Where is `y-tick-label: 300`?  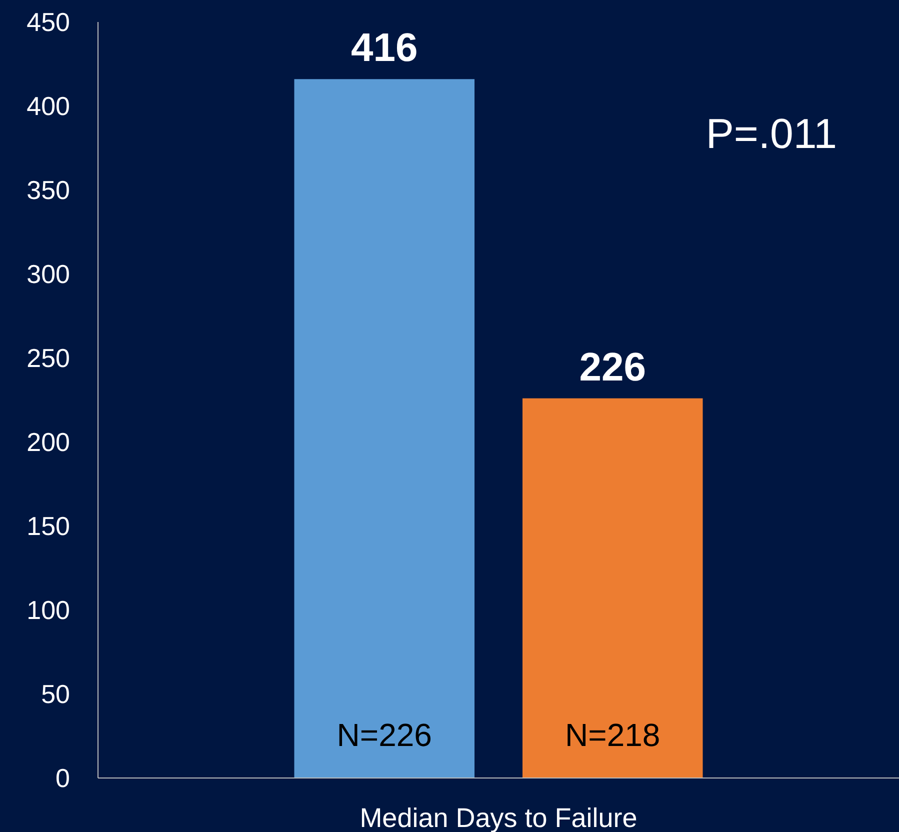
y-tick-label: 300 is located at coordinates (48, 274).